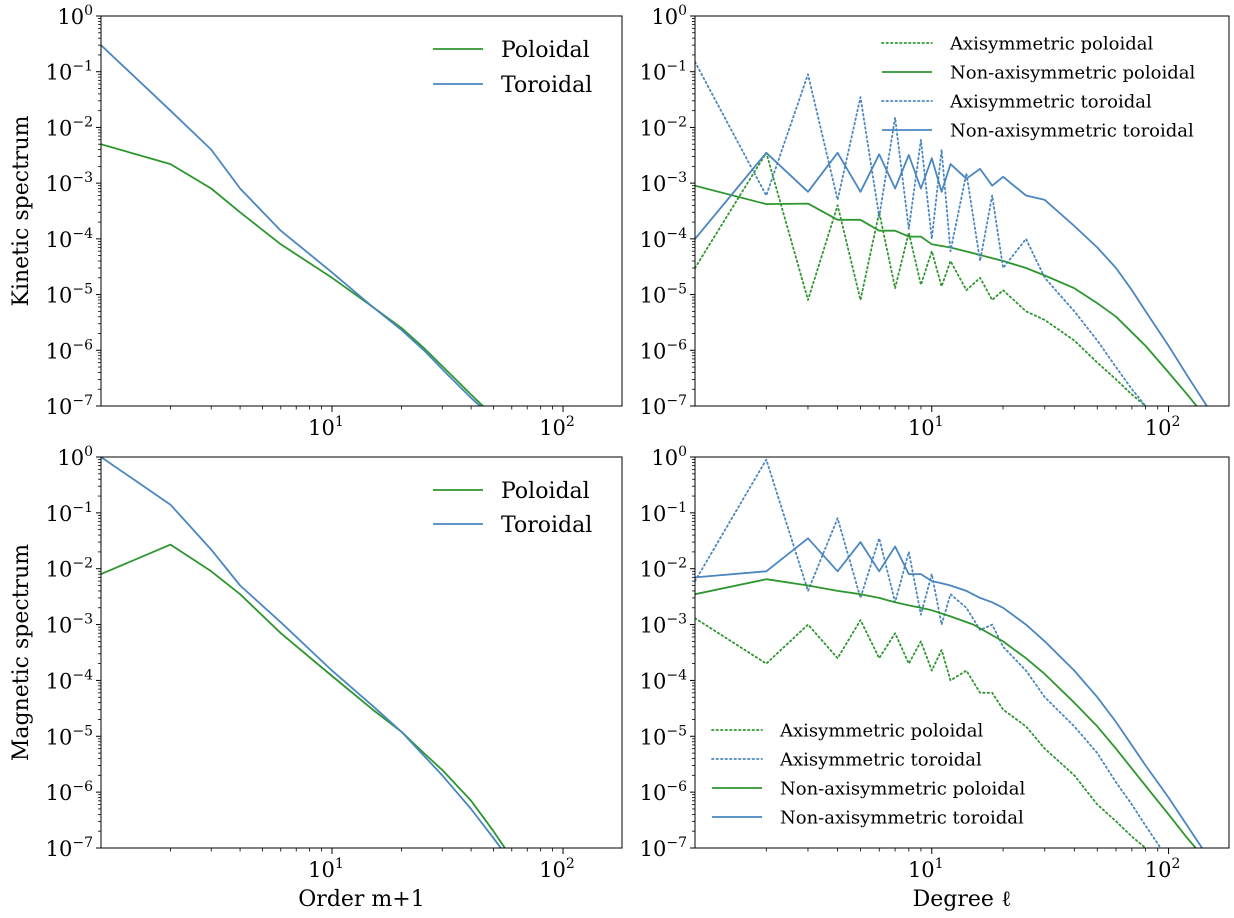 The height and width of the screenshot is (918, 1234). Describe the element at coordinates (545, 491) in the screenshot. I see `legend-label: Poloidal` at that location.